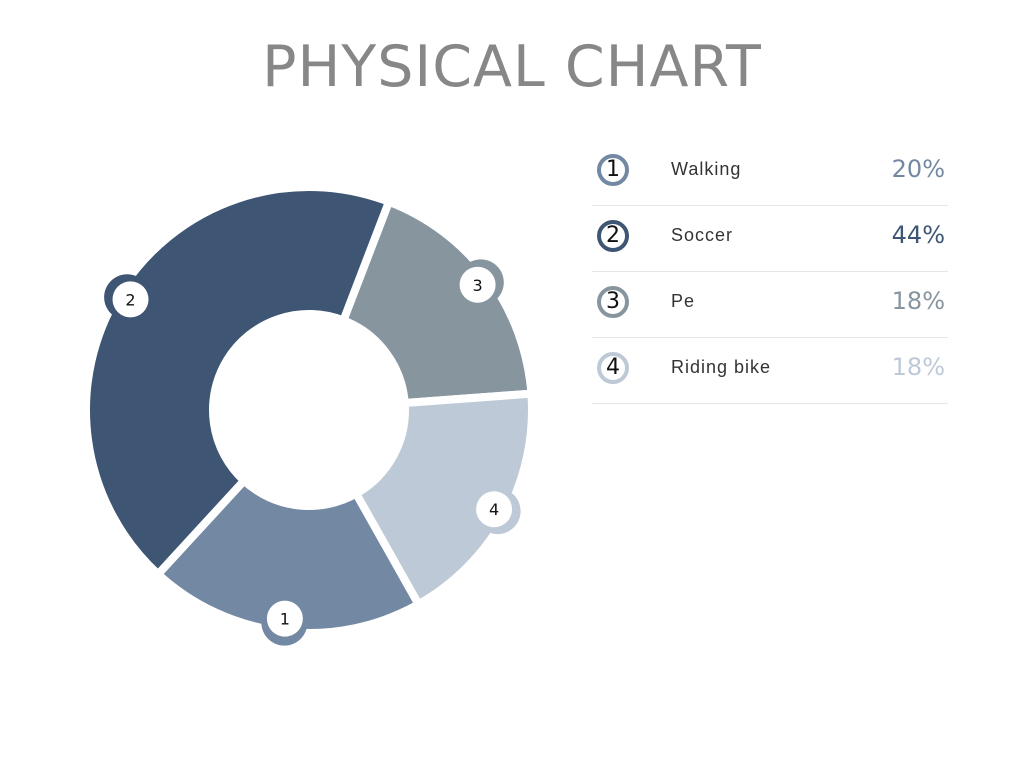 Image resolution: width=1024 pixels, height=768 pixels. Describe the element at coordinates (613, 302) in the screenshot. I see `legend-number-badge: 3` at that location.